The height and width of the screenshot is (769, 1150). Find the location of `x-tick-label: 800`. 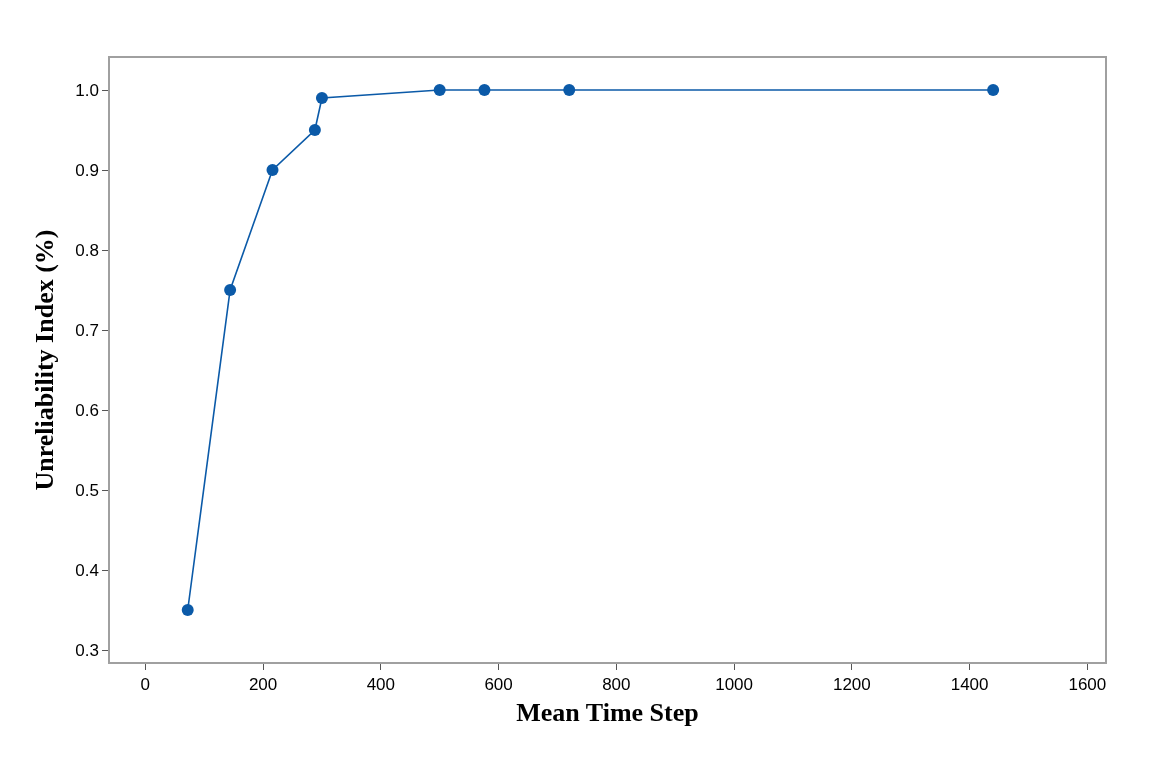

x-tick-label: 800 is located at coordinates (616, 685).